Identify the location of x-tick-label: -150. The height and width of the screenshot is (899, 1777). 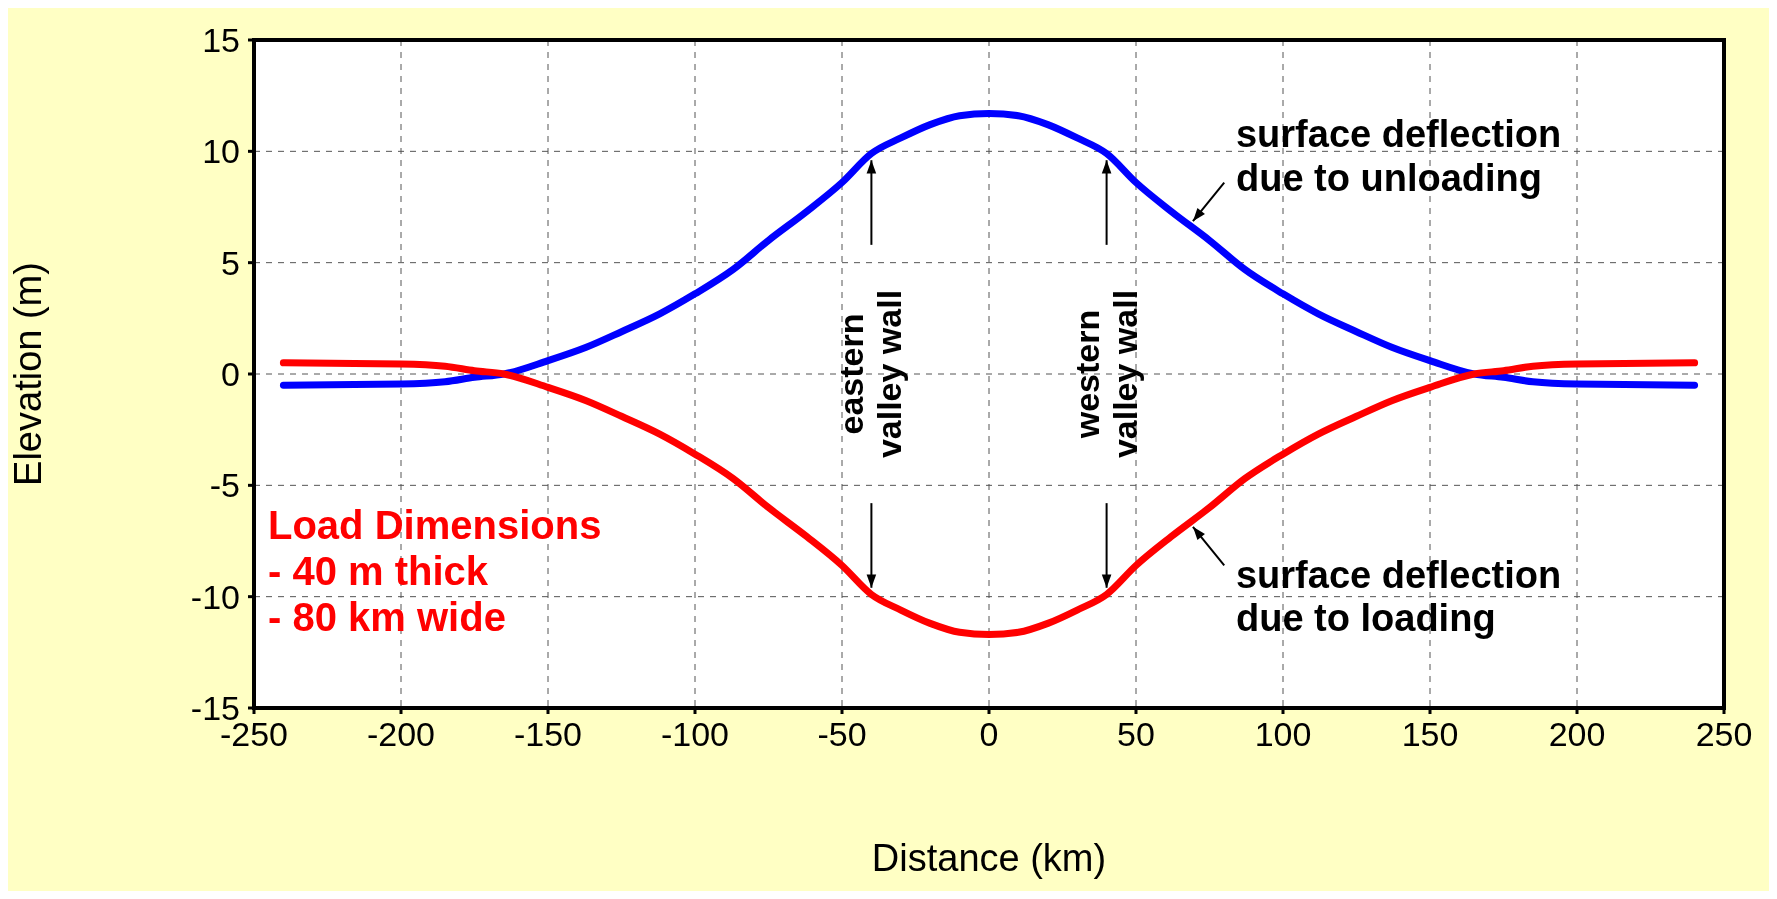
(548, 734).